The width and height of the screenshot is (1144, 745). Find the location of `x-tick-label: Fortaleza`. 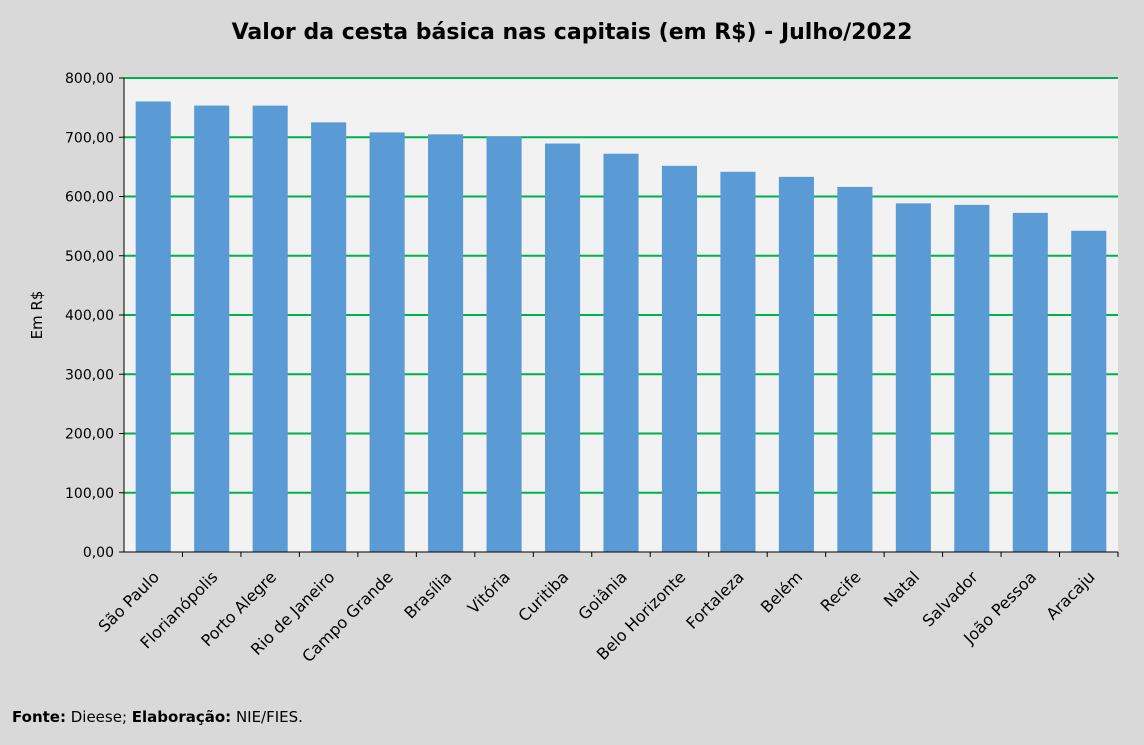

x-tick-label: Fortaleza is located at coordinates (714, 599).